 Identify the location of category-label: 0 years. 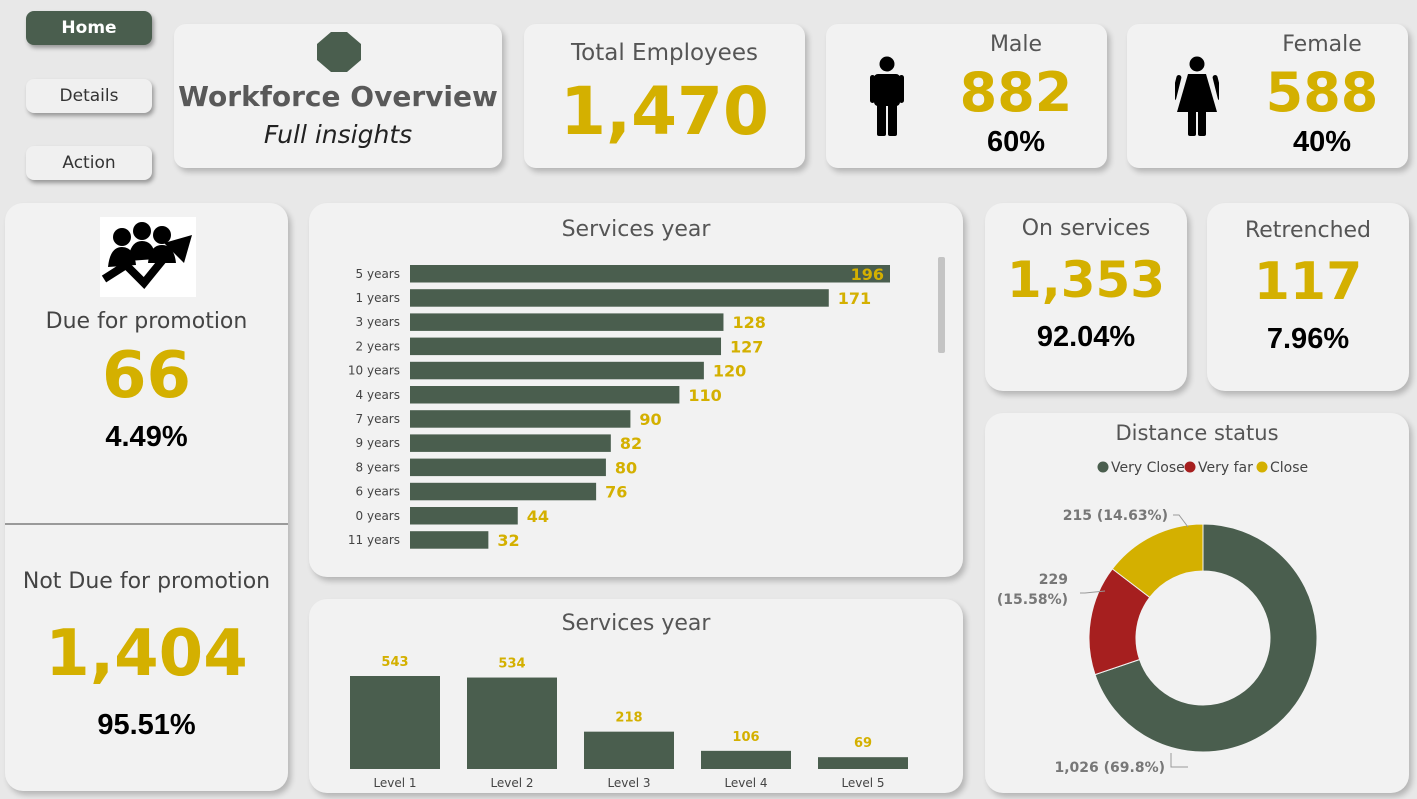
(378, 516).